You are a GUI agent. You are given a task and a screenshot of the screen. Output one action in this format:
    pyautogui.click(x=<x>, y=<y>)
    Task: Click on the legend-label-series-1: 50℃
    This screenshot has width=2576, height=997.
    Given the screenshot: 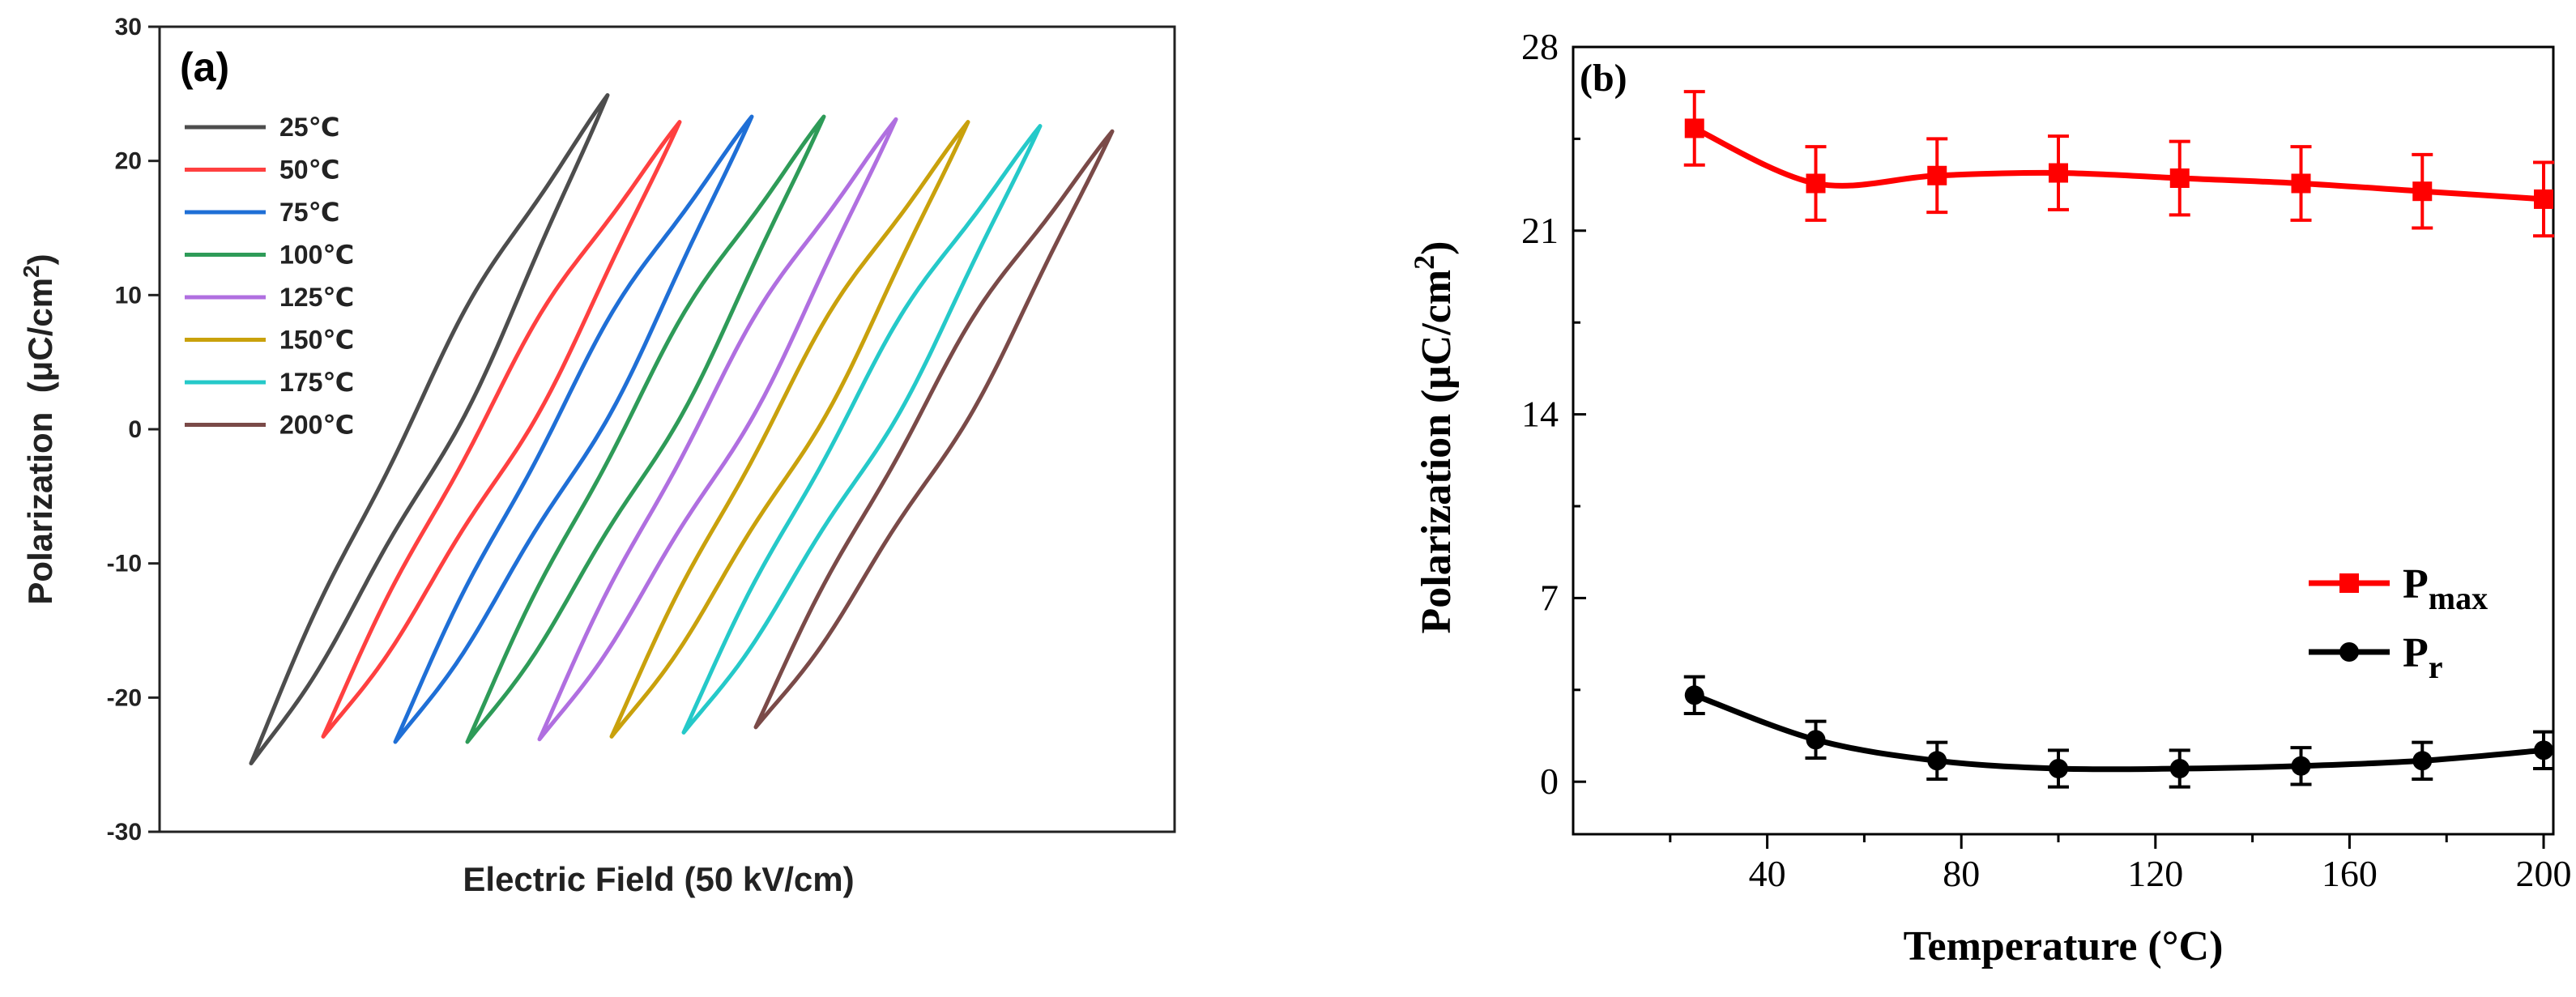 What is the action you would take?
    pyautogui.click(x=309, y=170)
    